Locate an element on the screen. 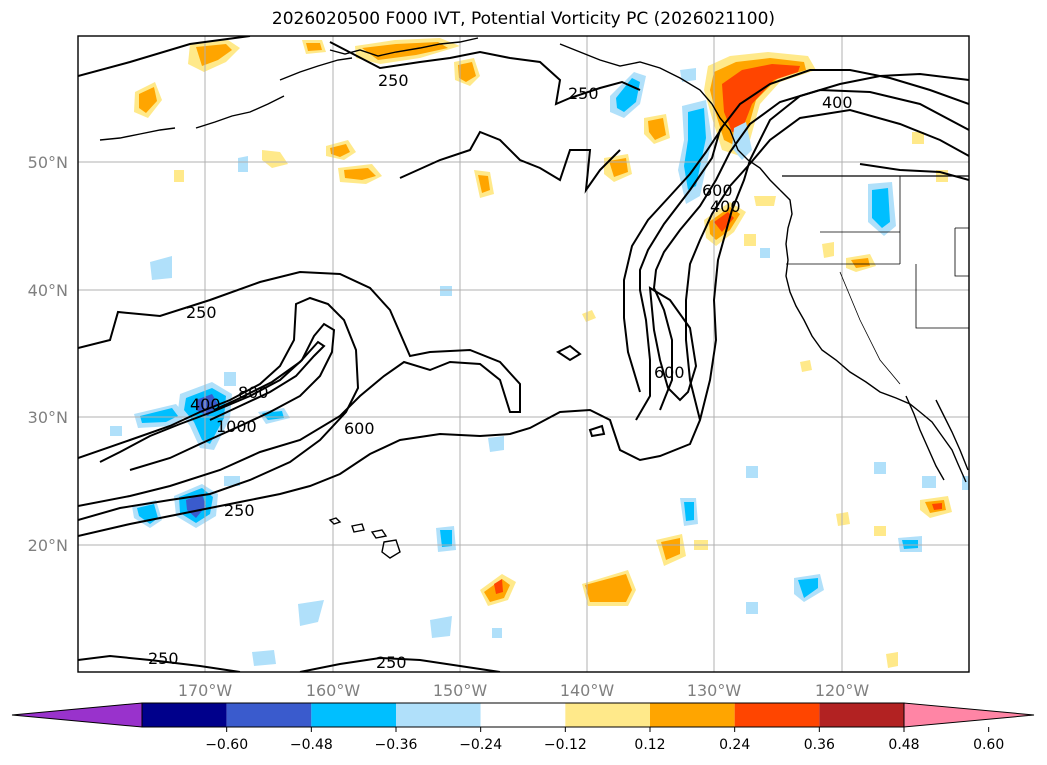  colorbar-tick-label: 0.36 is located at coordinates (819, 745).